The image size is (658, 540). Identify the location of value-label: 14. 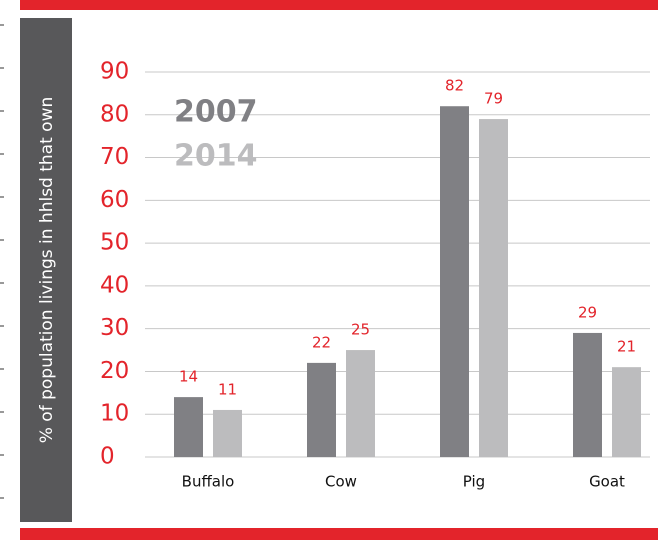
(188, 377).